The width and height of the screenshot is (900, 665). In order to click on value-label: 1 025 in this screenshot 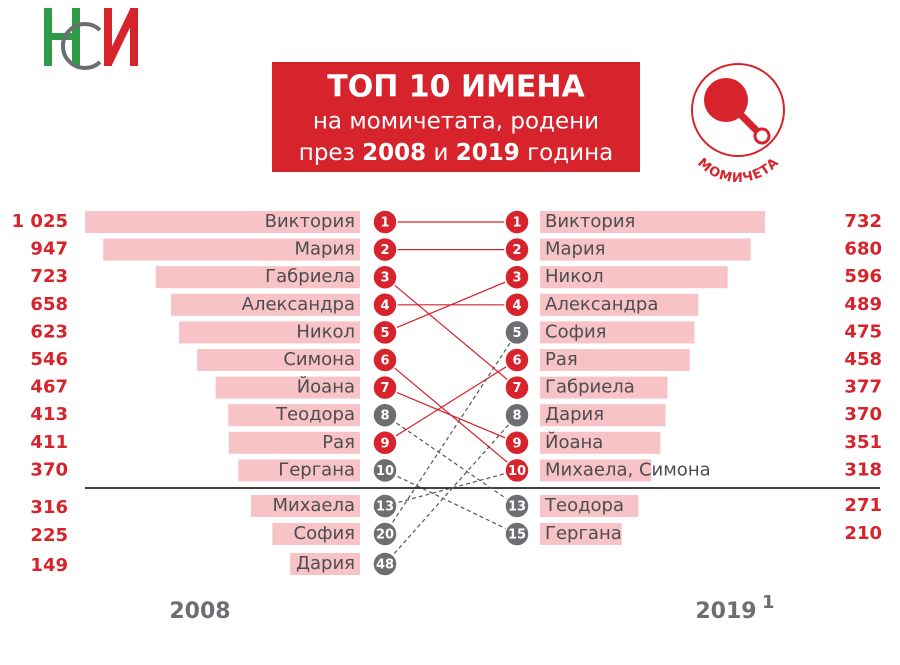, I will do `click(40, 221)`.